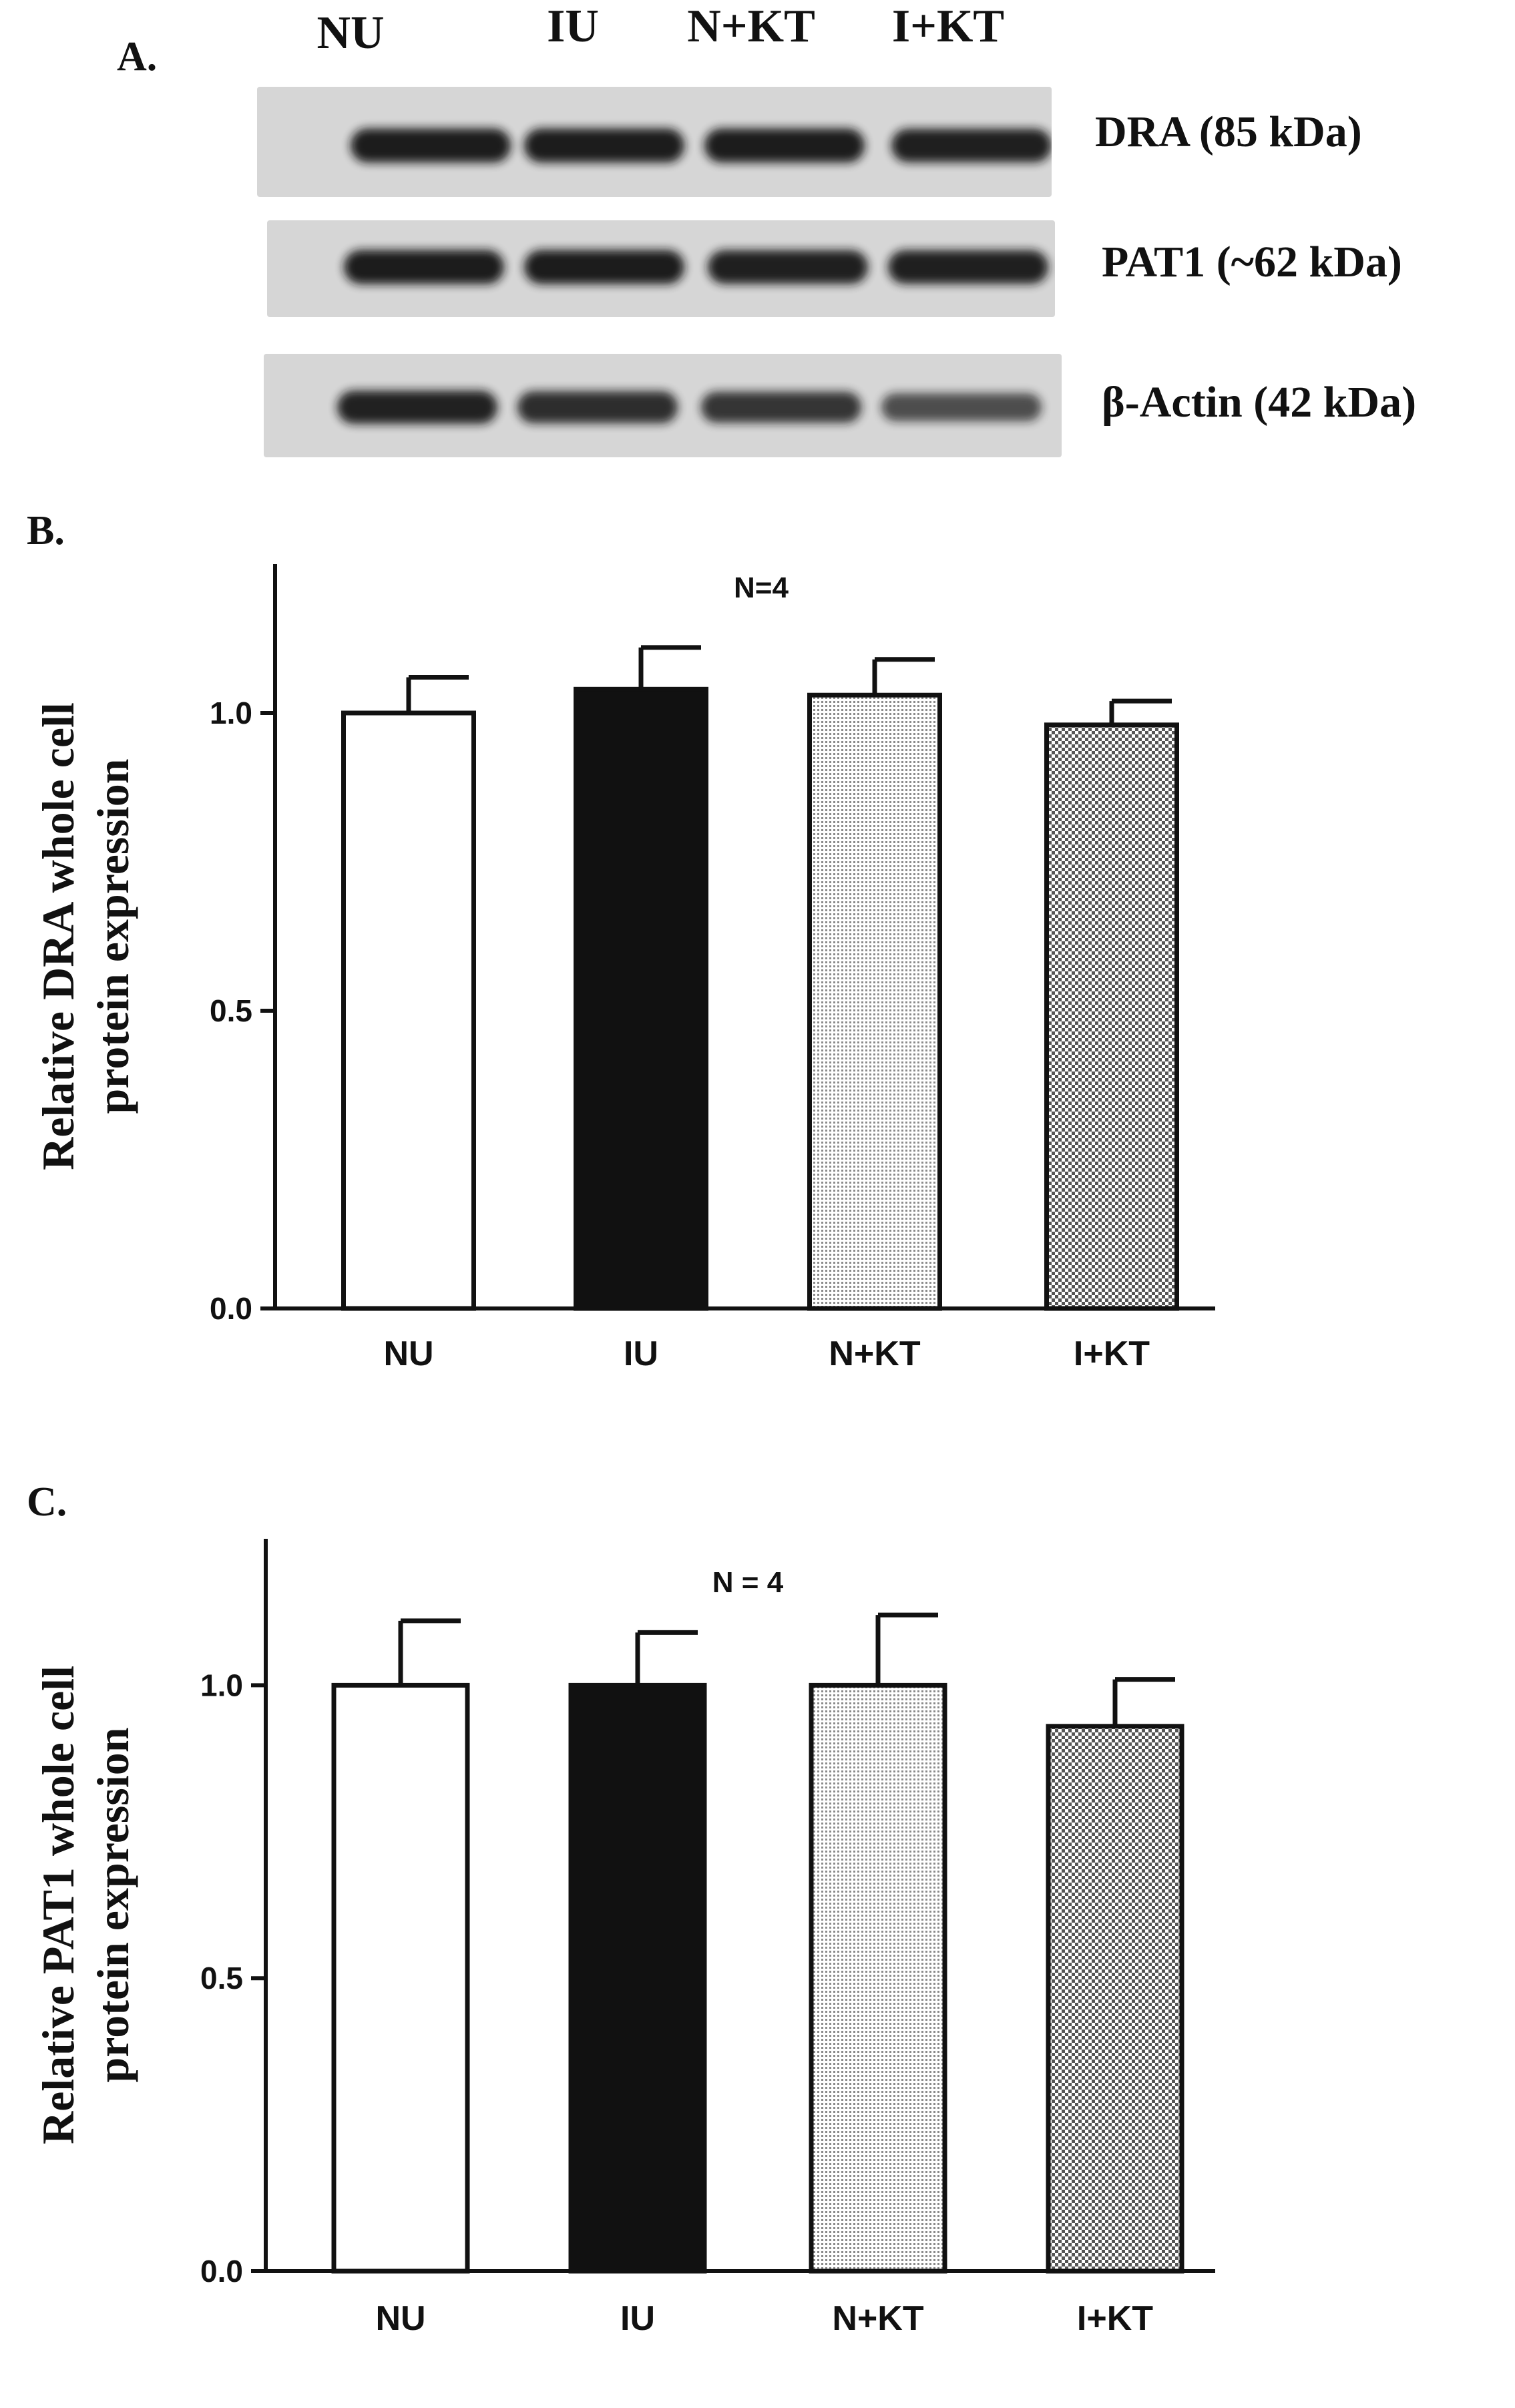 Image resolution: width=1515 pixels, height=2408 pixels. Describe the element at coordinates (137, 56) in the screenshot. I see `panel-a-label: A.` at that location.